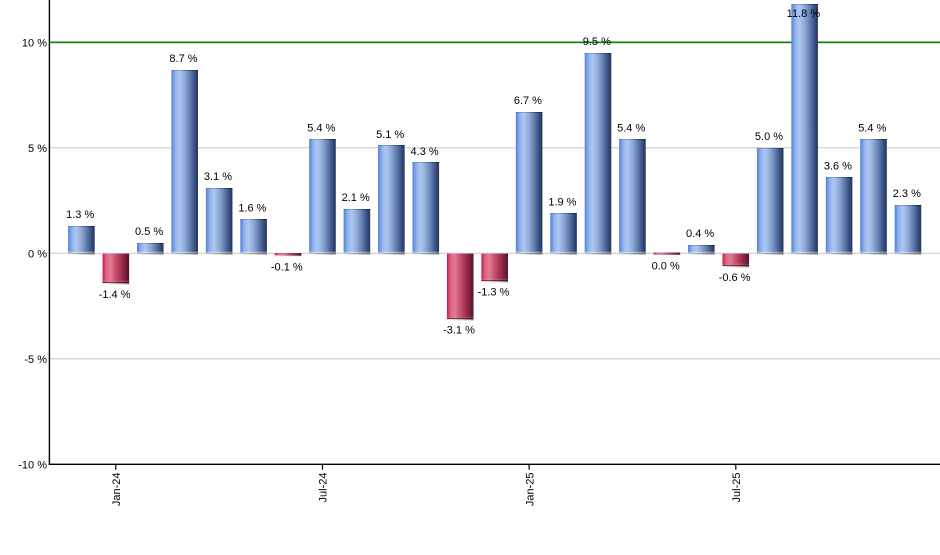 The image size is (940, 555). I want to click on svg-text: -1.3 %, so click(494, 293).